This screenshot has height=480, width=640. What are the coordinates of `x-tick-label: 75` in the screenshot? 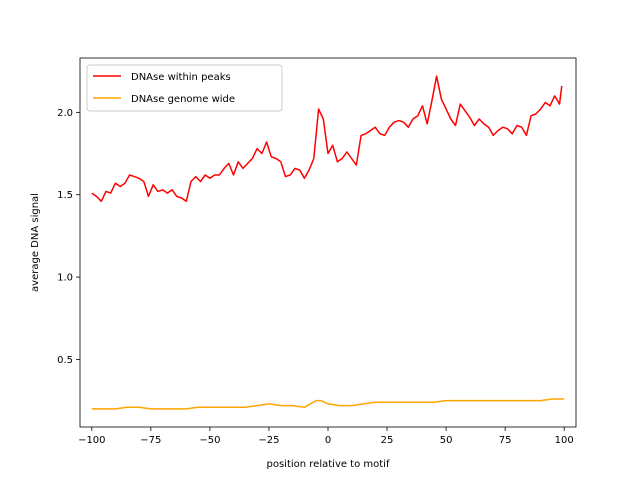 It's located at (505, 440).